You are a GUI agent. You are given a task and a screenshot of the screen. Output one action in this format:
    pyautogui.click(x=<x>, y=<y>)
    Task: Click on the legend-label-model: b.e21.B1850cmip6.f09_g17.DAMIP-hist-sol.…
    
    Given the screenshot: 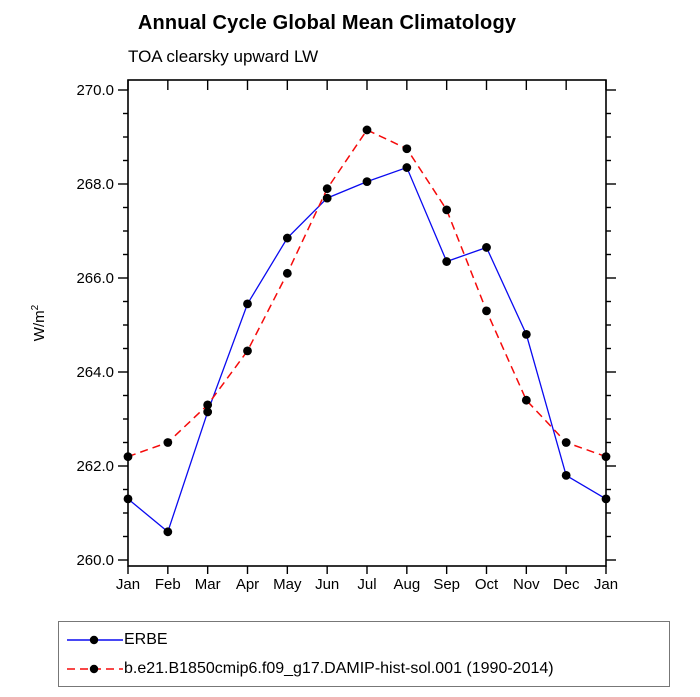 What is the action you would take?
    pyautogui.click(x=339, y=668)
    